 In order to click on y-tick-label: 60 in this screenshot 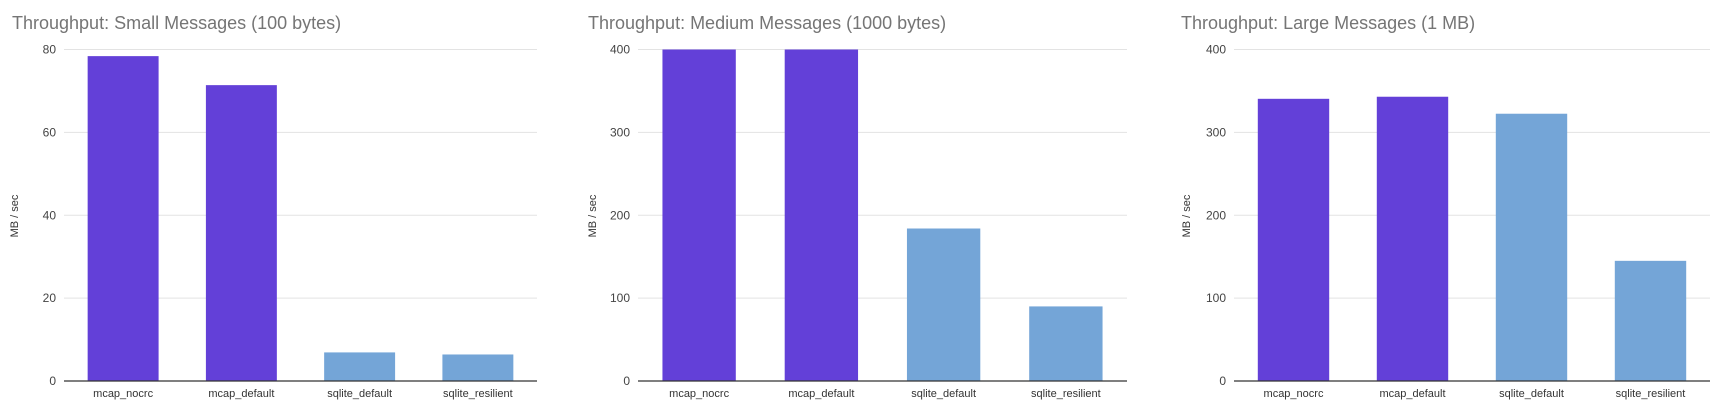, I will do `click(50, 132)`.